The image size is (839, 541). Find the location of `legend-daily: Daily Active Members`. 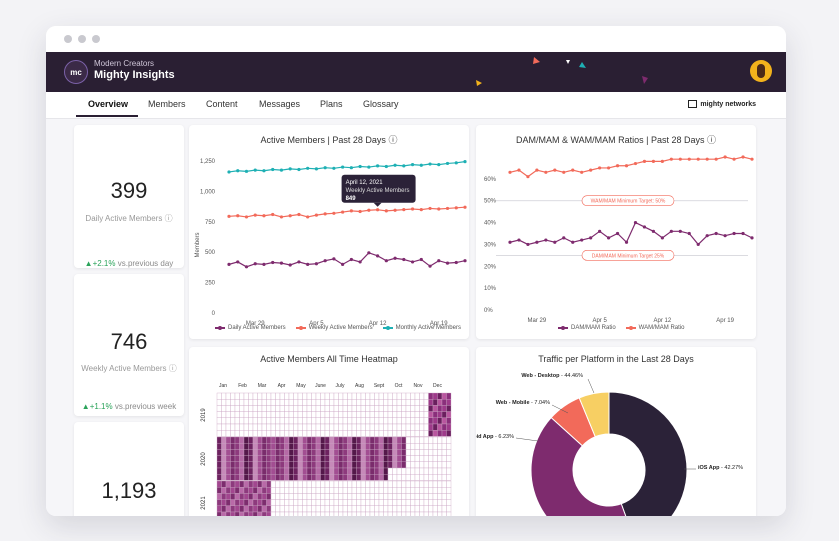

legend-daily: Daily Active Members is located at coordinates (250, 328).